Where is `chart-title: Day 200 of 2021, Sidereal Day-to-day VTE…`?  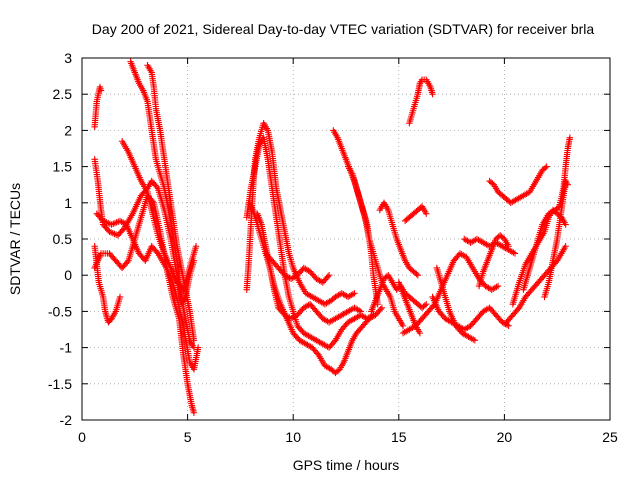
chart-title: Day 200 of 2021, Sidereal Day-to-day VTE… is located at coordinates (343, 29).